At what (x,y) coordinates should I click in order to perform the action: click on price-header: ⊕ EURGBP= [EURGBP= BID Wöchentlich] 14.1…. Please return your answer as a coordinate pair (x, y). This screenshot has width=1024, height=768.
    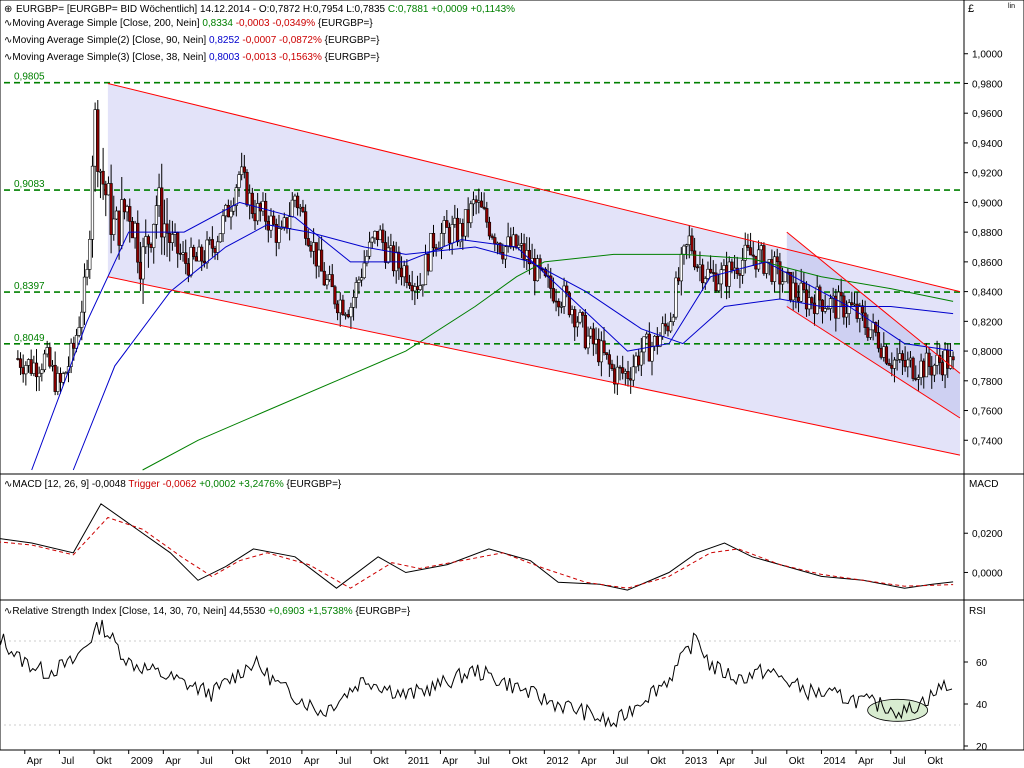
    Looking at the image, I should click on (509, 9).